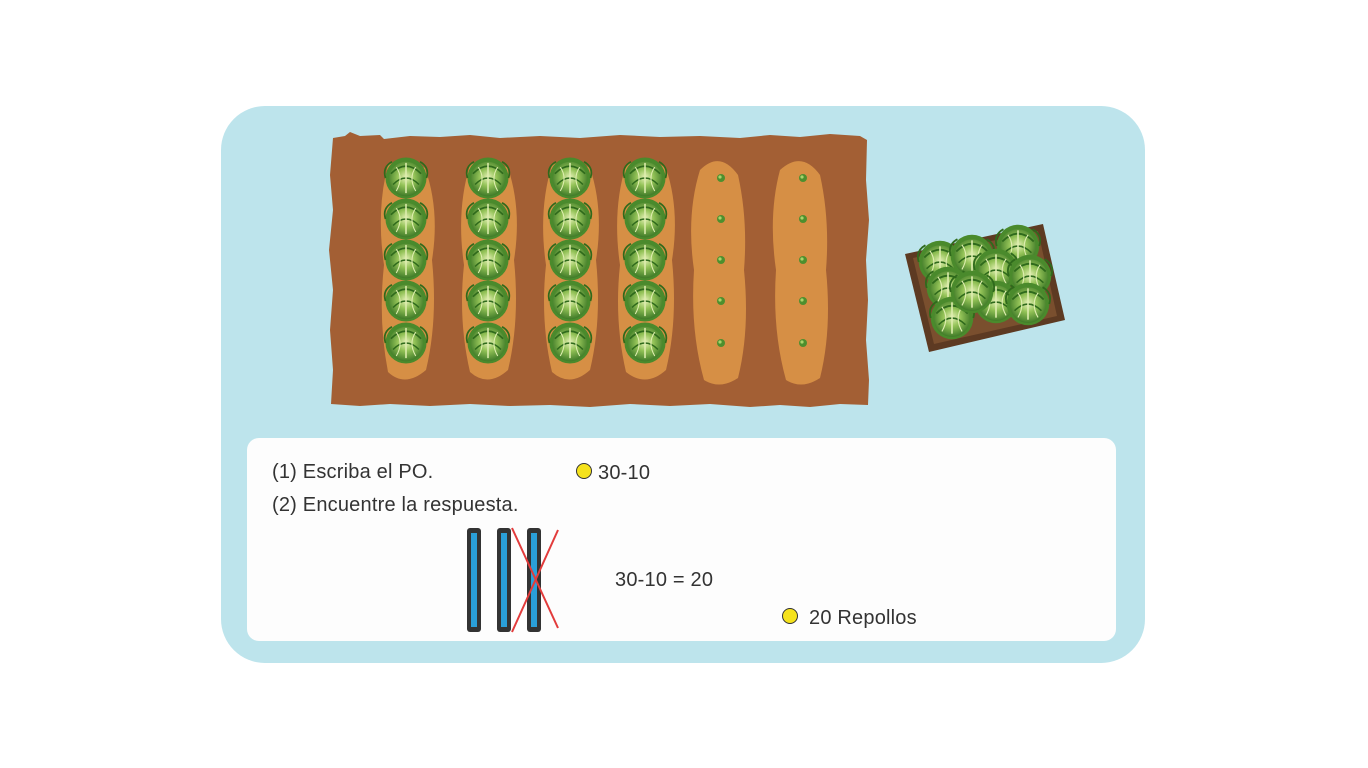 Image resolution: width=1368 pixels, height=768 pixels. What do you see at coordinates (353, 472) in the screenshot?
I see `step-1-instruction: (1) Escriba el PO.` at bounding box center [353, 472].